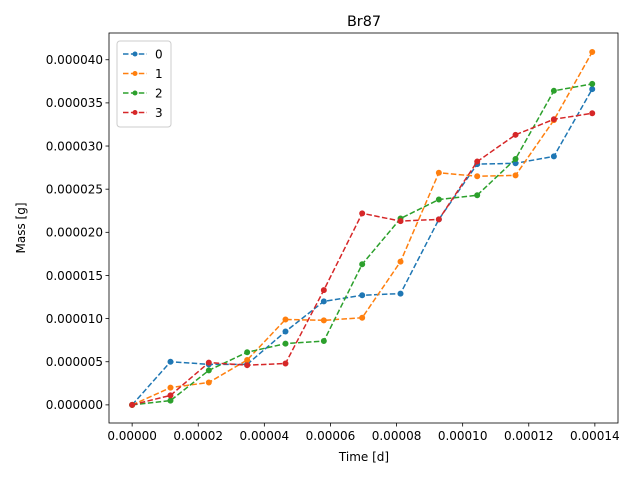 The width and height of the screenshot is (640, 480). What do you see at coordinates (159, 93) in the screenshot?
I see `legend-label-2: 2` at bounding box center [159, 93].